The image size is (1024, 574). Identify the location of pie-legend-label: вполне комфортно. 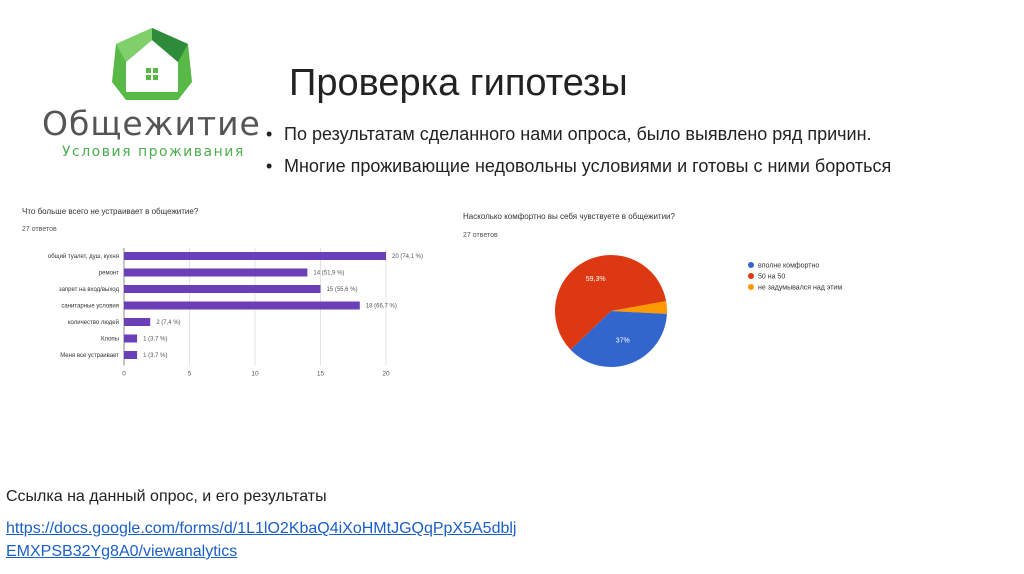
(788, 266).